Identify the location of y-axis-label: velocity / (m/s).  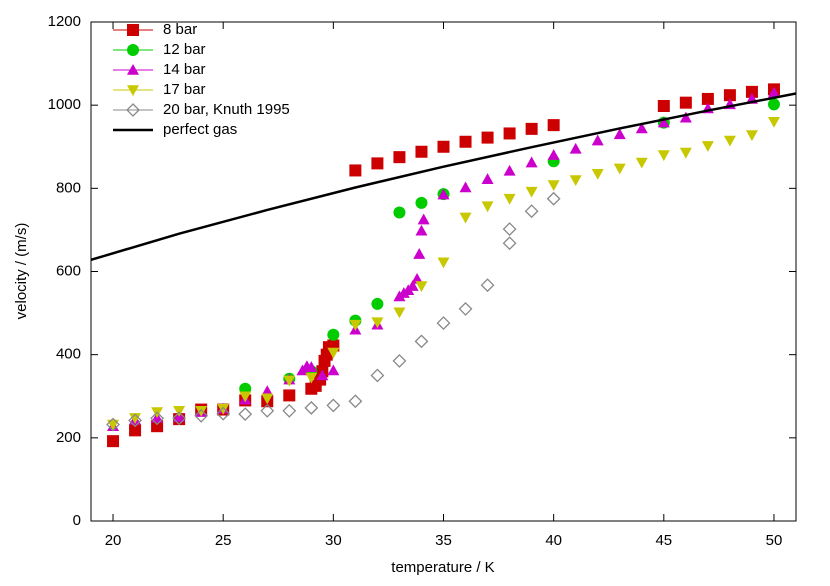
(21, 271).